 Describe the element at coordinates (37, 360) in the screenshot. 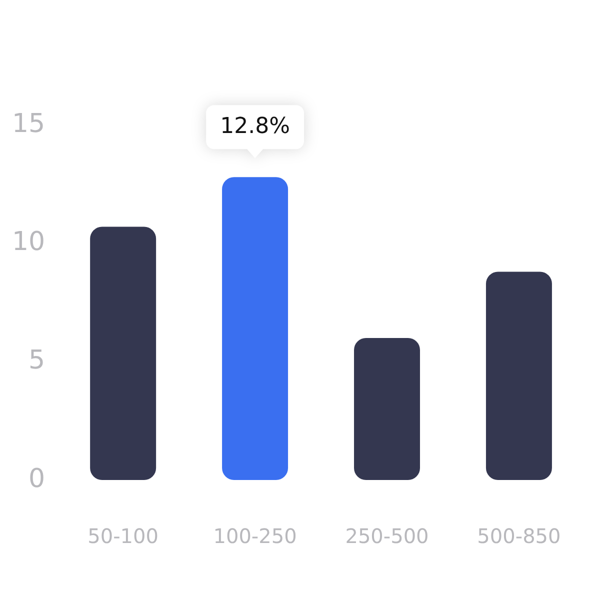

I see `y-tick-label: 5` at that location.